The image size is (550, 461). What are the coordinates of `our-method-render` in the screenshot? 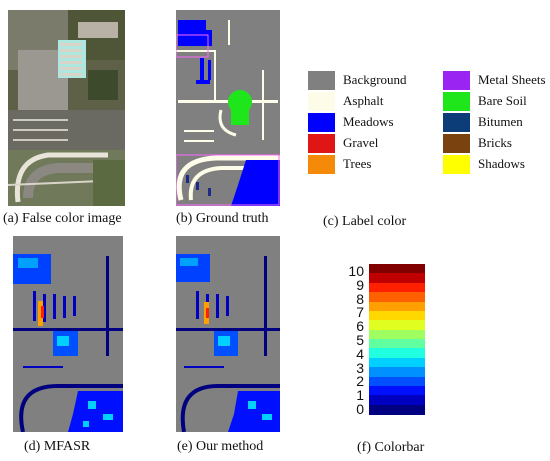 It's located at (228, 334).